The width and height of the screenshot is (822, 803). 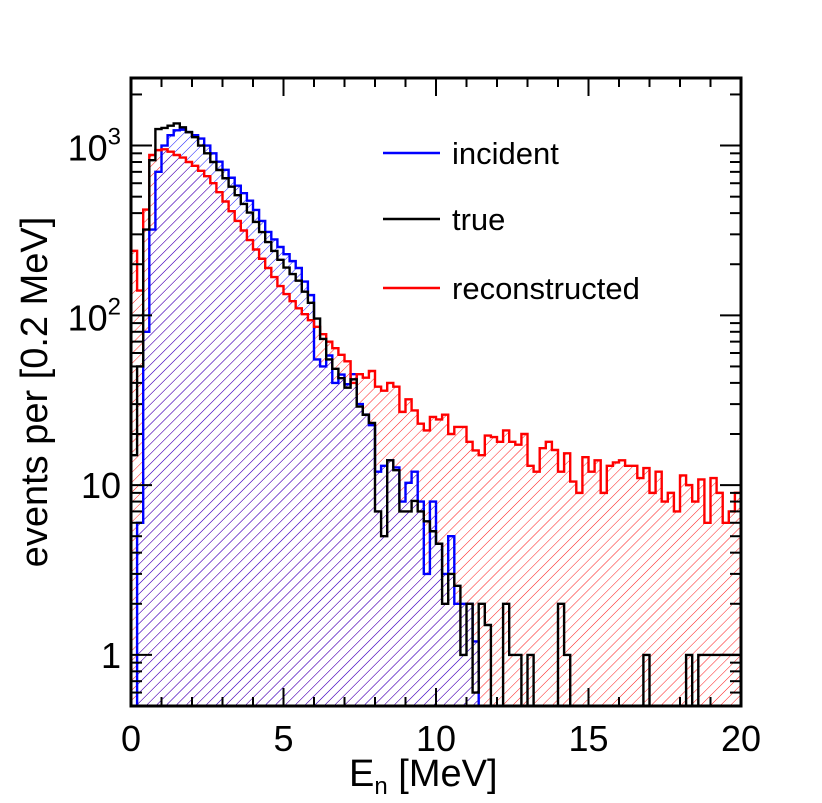 I want to click on x-axis-title: En [MeV], so click(x=423, y=776).